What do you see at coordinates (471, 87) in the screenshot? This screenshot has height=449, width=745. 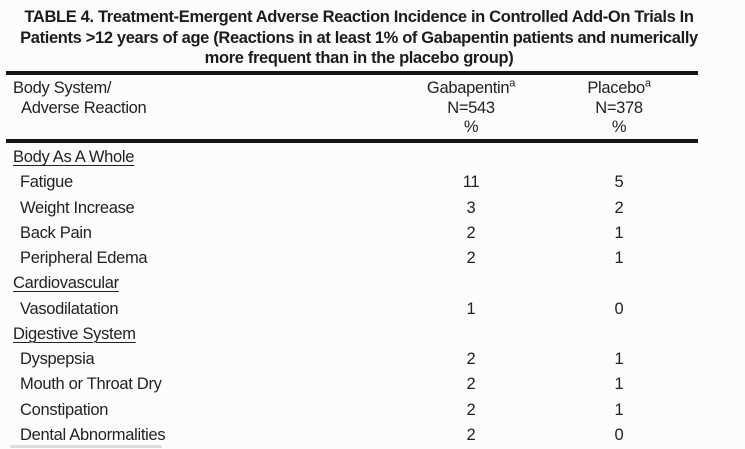 I see `header-gabapentin-name: Gabapentina` at bounding box center [471, 87].